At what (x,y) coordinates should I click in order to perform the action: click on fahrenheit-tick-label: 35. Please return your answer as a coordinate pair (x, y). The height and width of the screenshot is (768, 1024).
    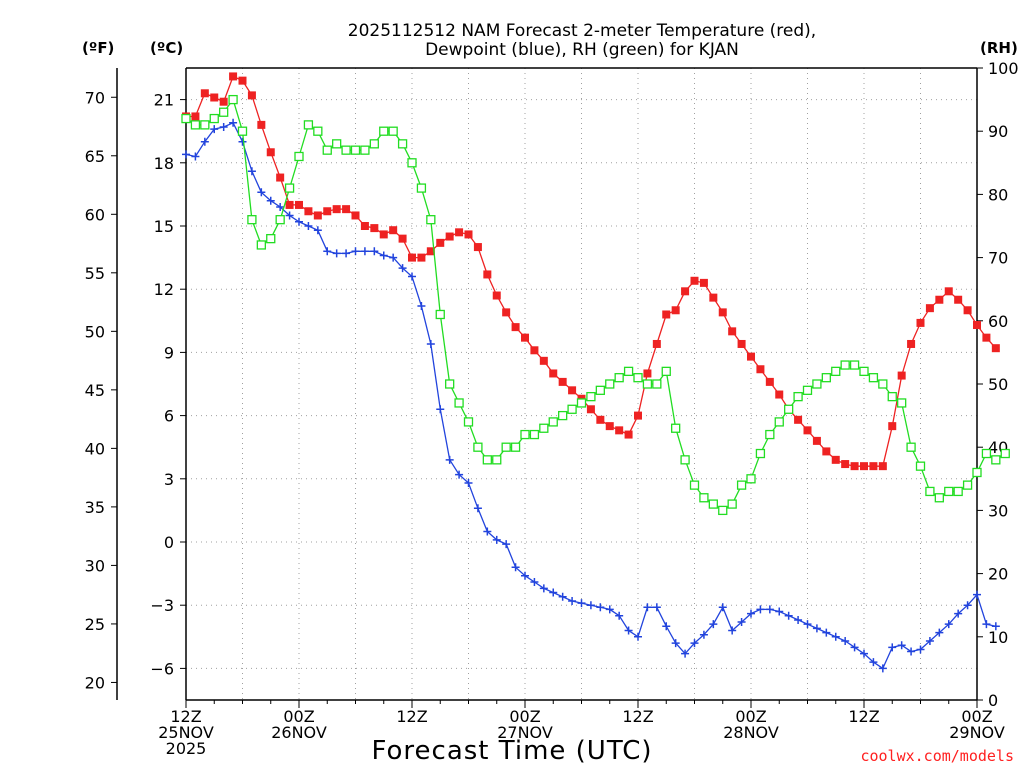
    Looking at the image, I should click on (95, 507).